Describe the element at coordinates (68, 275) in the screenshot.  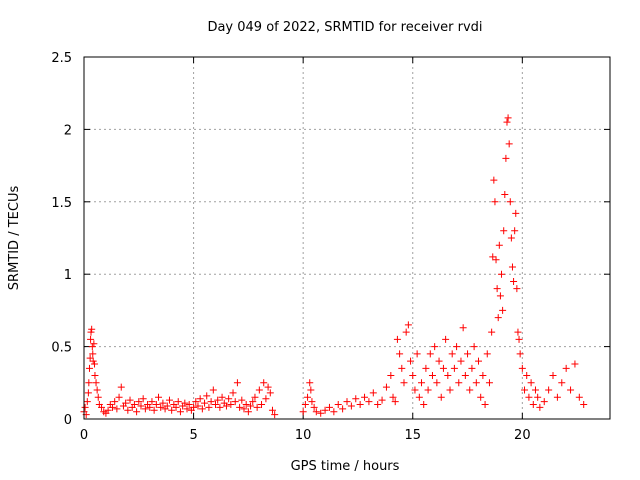
I see `y-tick-label: 1` at that location.